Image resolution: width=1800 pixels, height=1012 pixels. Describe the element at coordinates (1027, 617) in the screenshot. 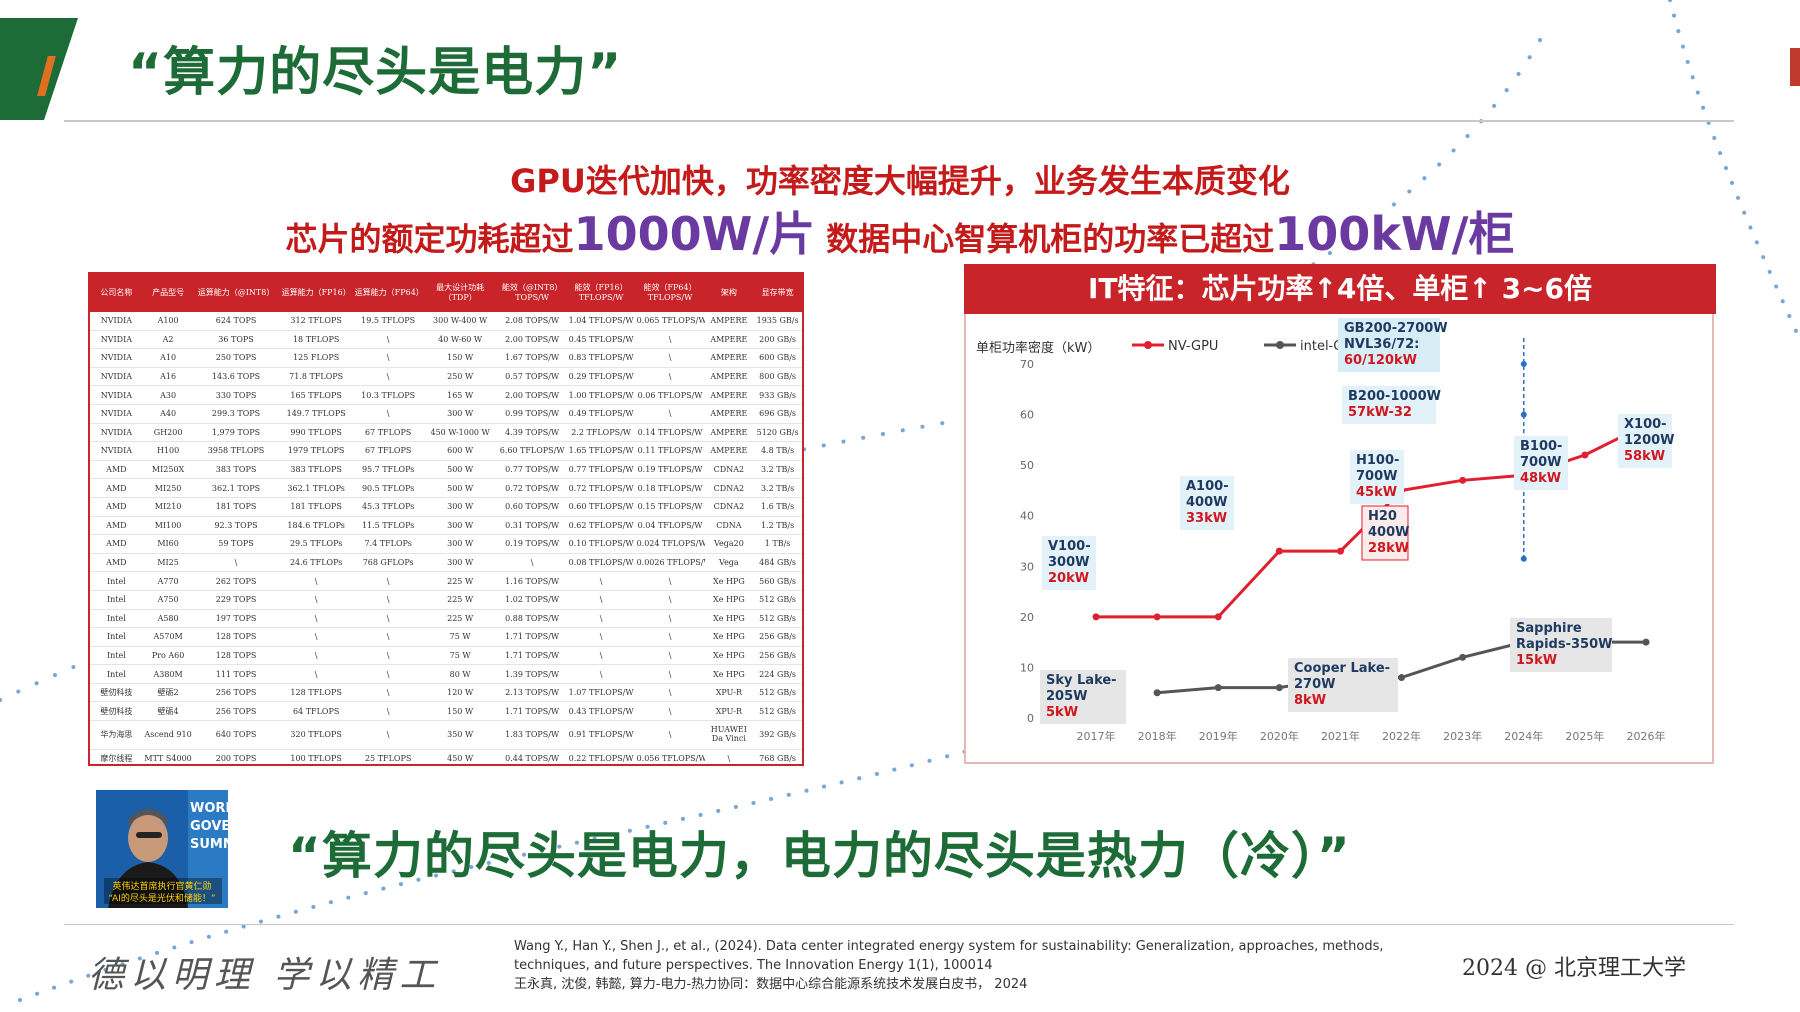

I see `y-tick-label: 20` at that location.